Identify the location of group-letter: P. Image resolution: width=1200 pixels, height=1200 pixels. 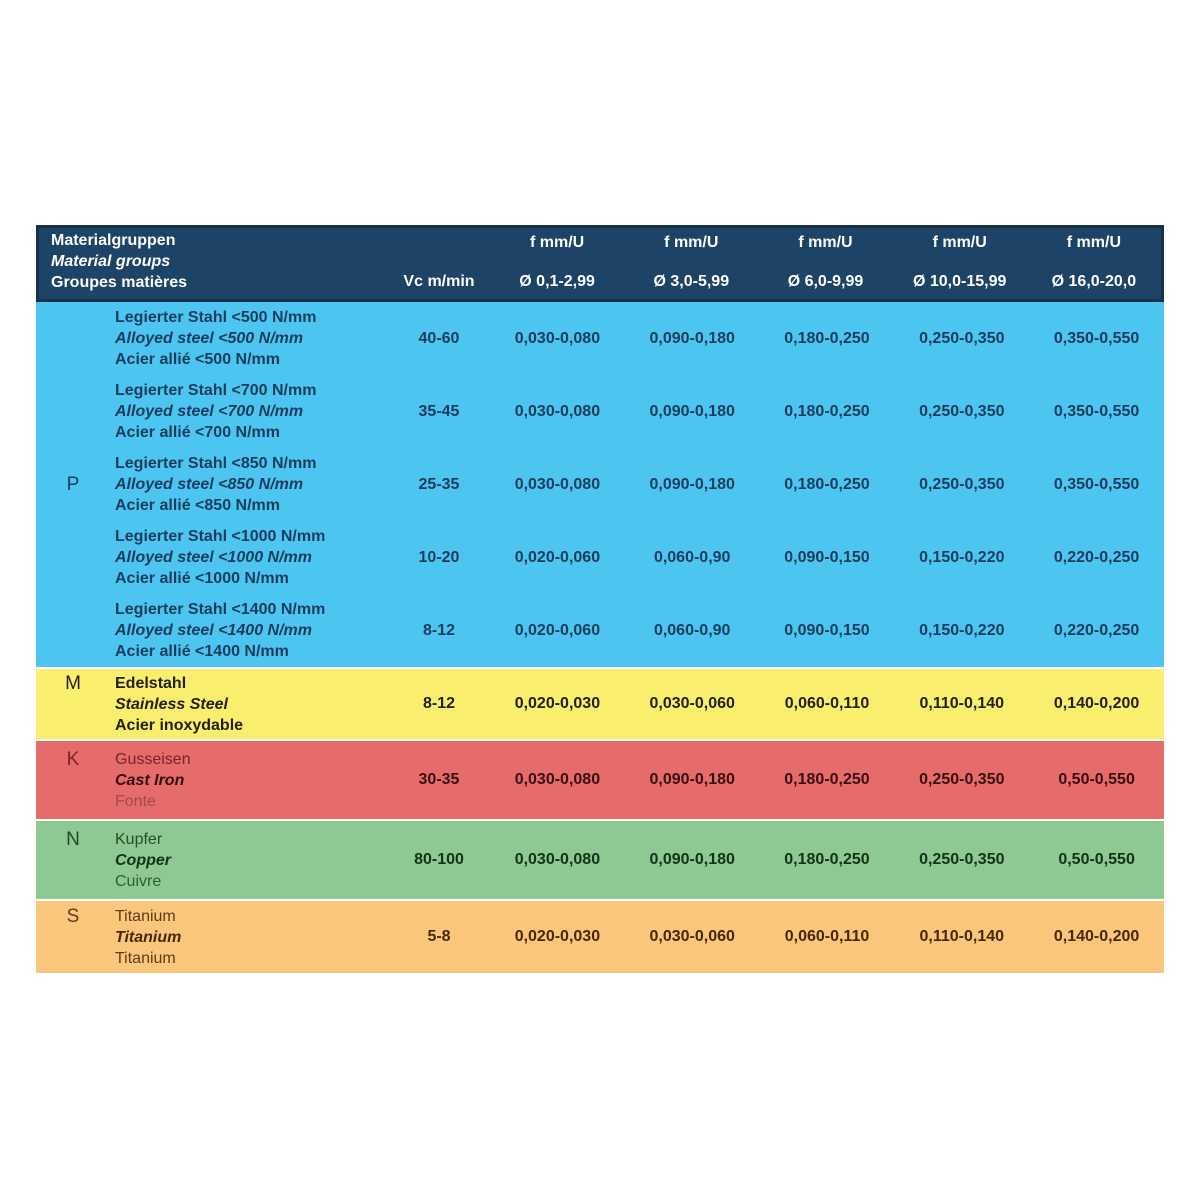
(73, 484).